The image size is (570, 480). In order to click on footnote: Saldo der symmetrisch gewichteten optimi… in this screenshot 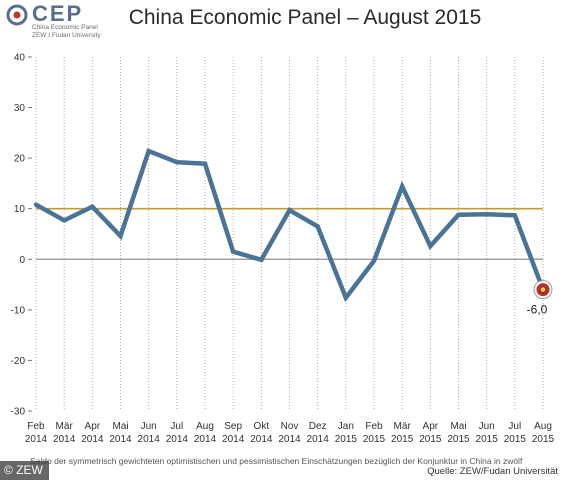, I will do `click(276, 461)`.